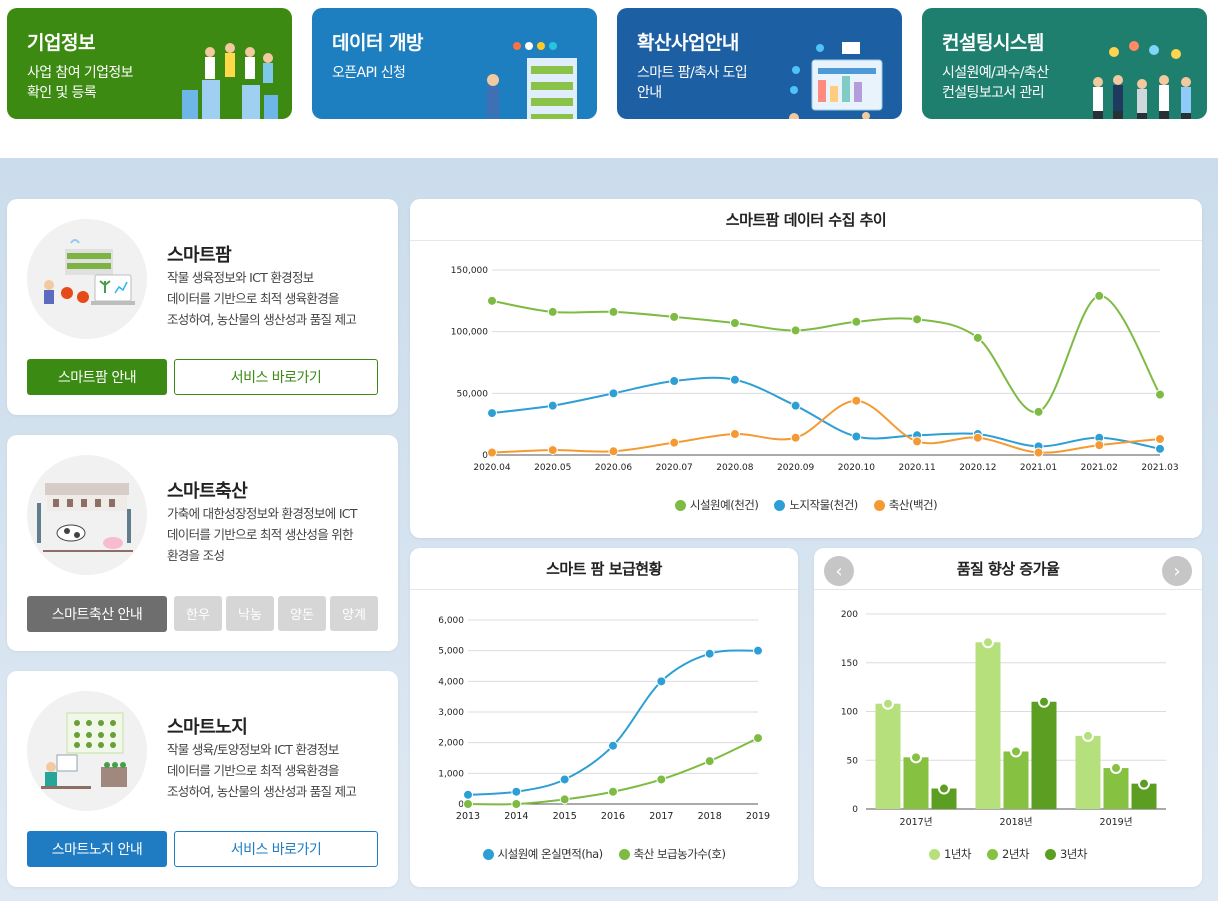 Image resolution: width=1218 pixels, height=901 pixels. What do you see at coordinates (995, 83) in the screenshot?
I see `tile-desc: 시설원예/과수/축산 컨설팅보고서 관리` at bounding box center [995, 83].